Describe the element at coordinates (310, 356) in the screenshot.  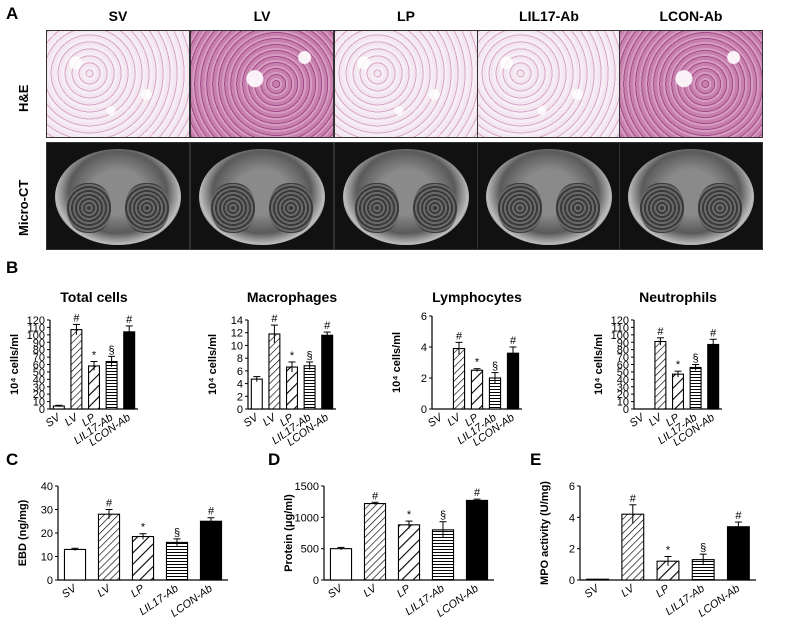
I see `mac-sigmark-3: §` at that location.